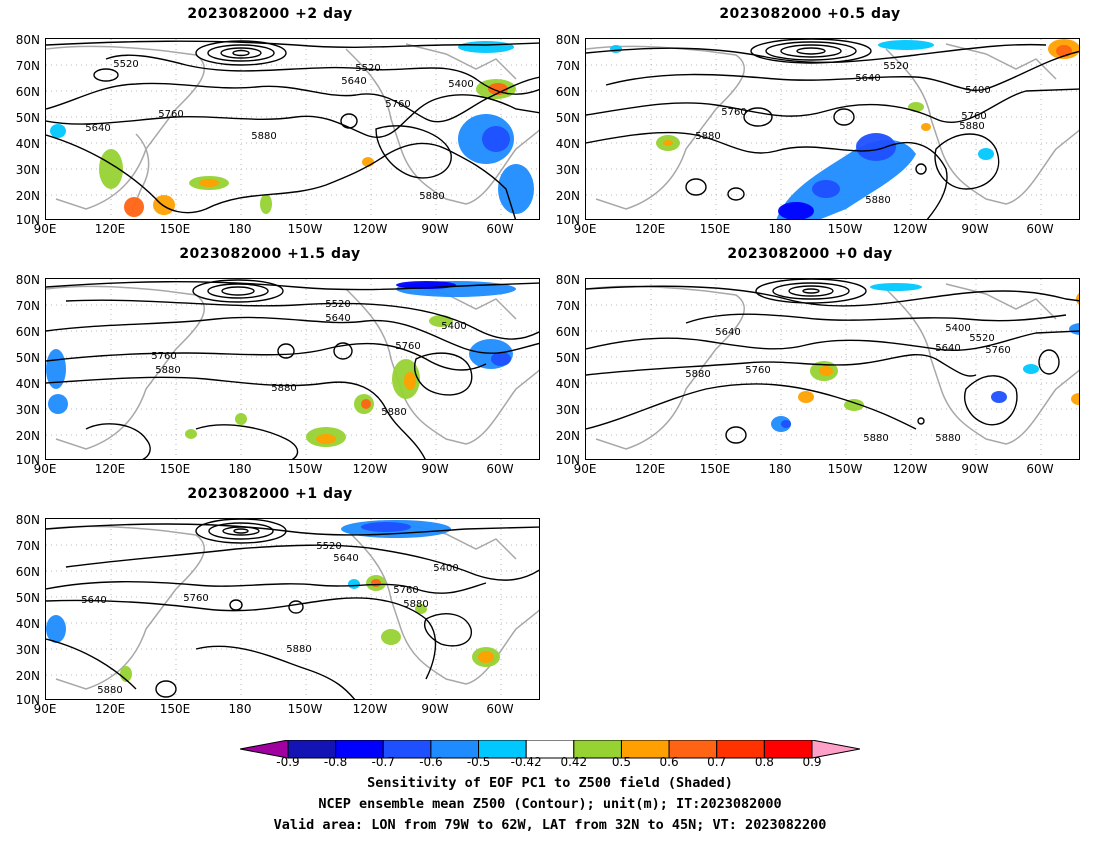 This screenshot has height=850, width=1100. Describe the element at coordinates (431, 762) in the screenshot. I see `colorbar-tick-label: -0.6` at that location.